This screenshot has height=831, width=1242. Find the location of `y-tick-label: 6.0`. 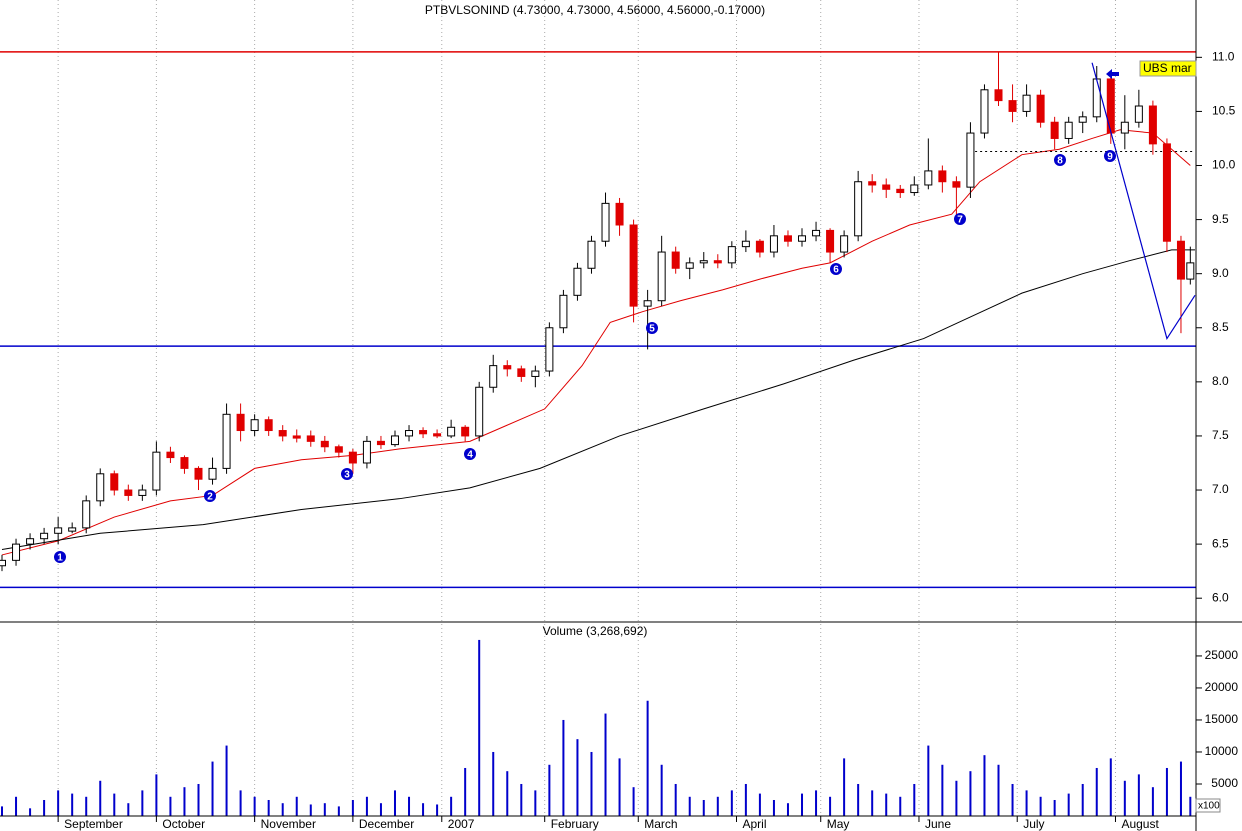

y-tick-label: 6.0 is located at coordinates (1220, 597).